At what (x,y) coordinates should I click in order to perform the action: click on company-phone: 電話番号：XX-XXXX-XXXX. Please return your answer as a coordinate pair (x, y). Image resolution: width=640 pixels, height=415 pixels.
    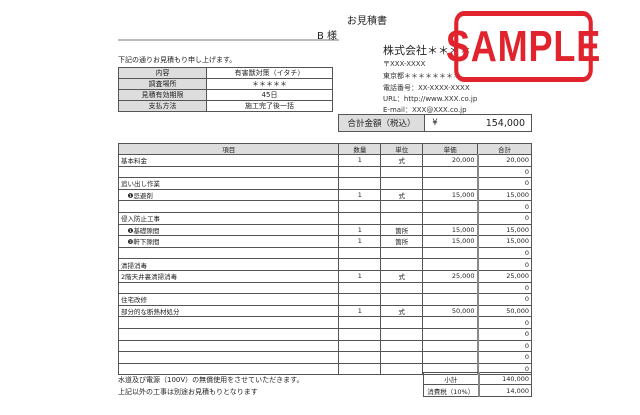
    Looking at the image, I should click on (426, 88).